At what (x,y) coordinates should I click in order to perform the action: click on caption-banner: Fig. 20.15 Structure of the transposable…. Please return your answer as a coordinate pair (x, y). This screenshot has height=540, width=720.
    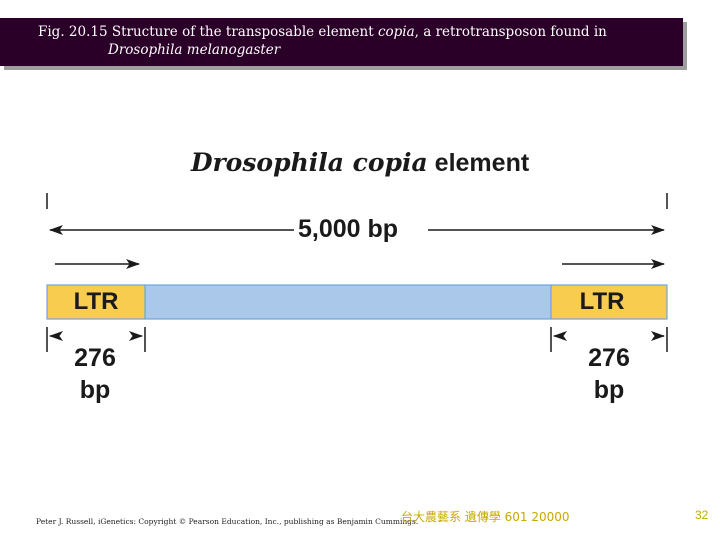
    Looking at the image, I should click on (341, 42).